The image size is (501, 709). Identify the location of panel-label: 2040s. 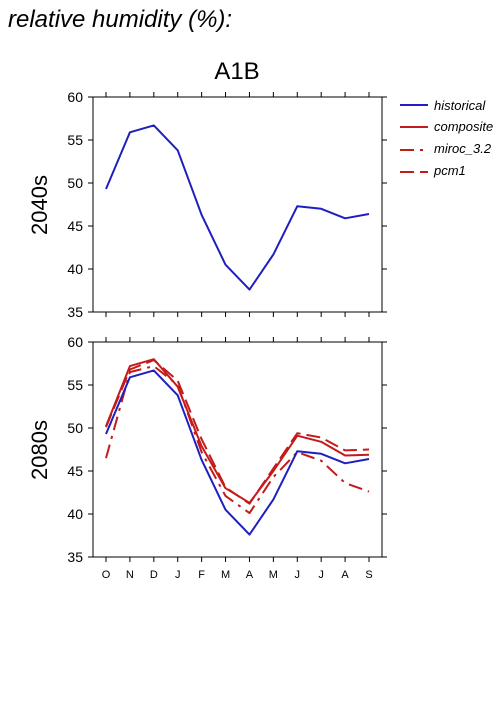
(39, 205).